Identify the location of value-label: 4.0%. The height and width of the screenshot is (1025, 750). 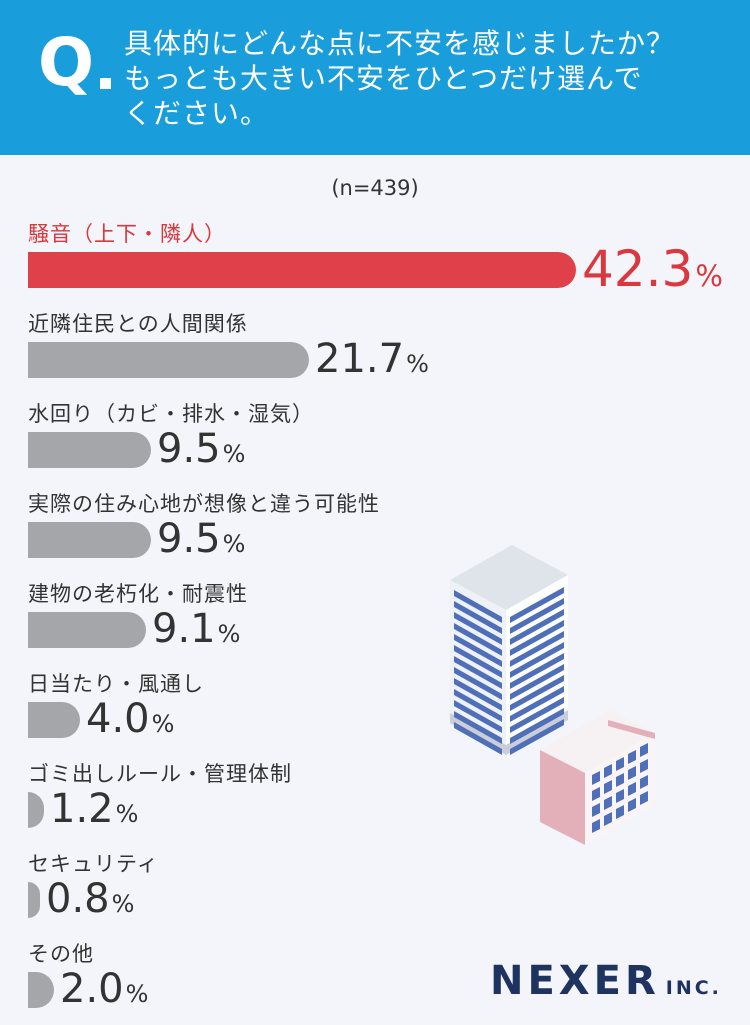
(130, 719).